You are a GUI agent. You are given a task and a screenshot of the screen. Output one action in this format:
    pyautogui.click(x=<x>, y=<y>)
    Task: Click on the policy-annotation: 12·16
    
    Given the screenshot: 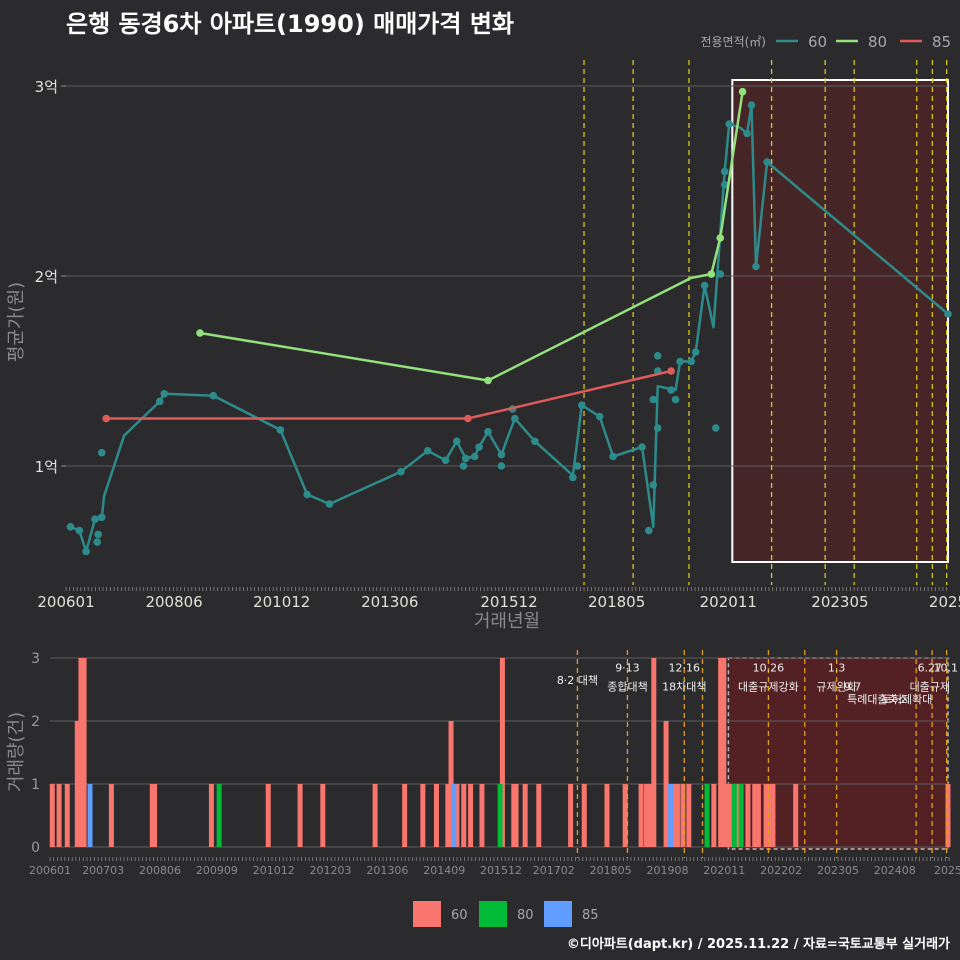 What is the action you would take?
    pyautogui.click(x=685, y=667)
    